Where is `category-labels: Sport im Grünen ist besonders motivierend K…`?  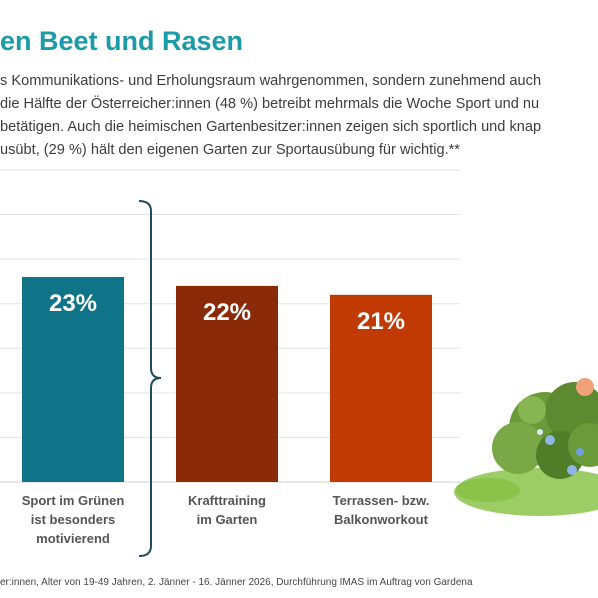
category-labels: Sport im Grünen ist besonders motivierend K… is located at coordinates (226, 519).